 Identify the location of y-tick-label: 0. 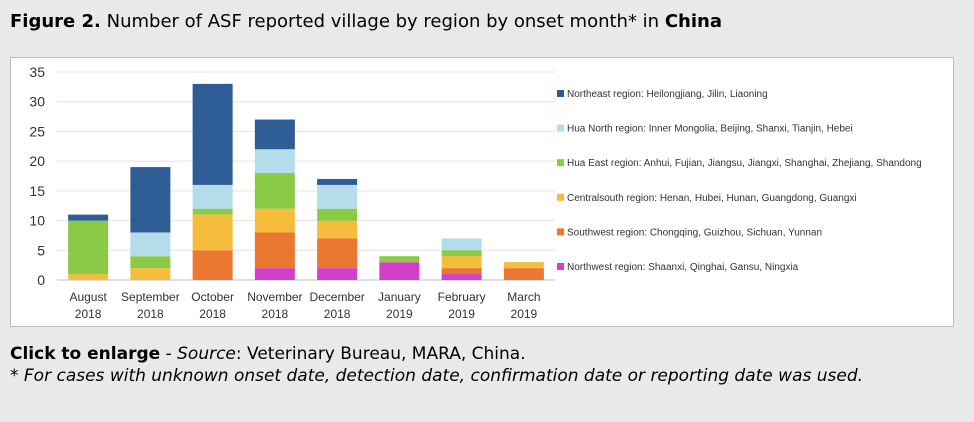
(41, 280).